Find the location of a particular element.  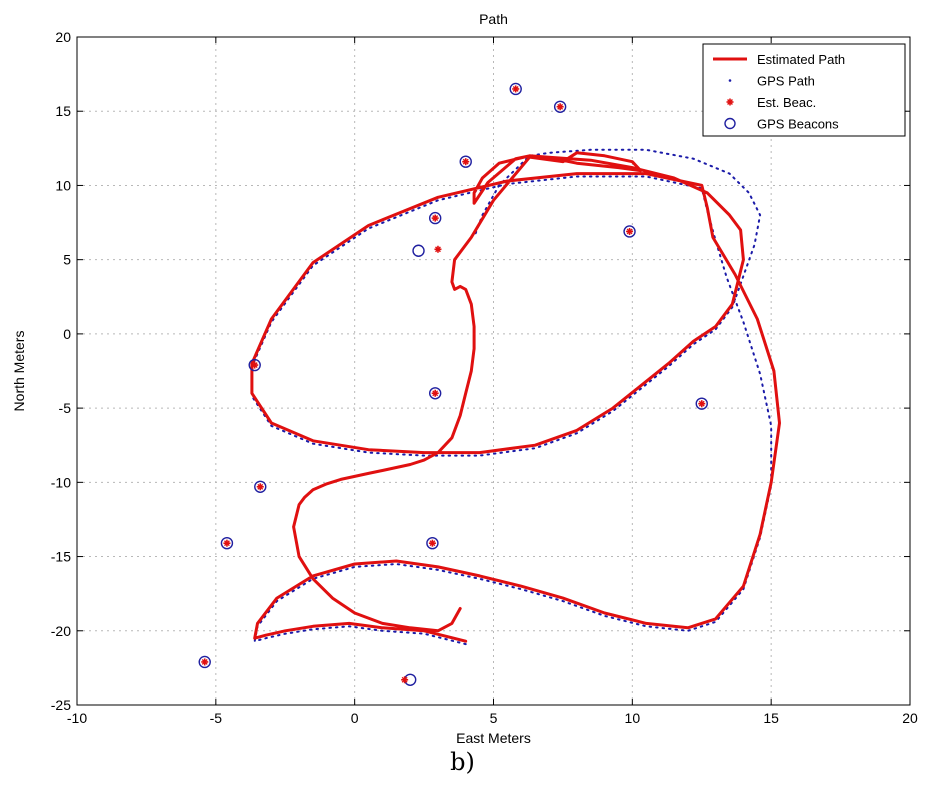

x-tick-label: 15 is located at coordinates (771, 718).